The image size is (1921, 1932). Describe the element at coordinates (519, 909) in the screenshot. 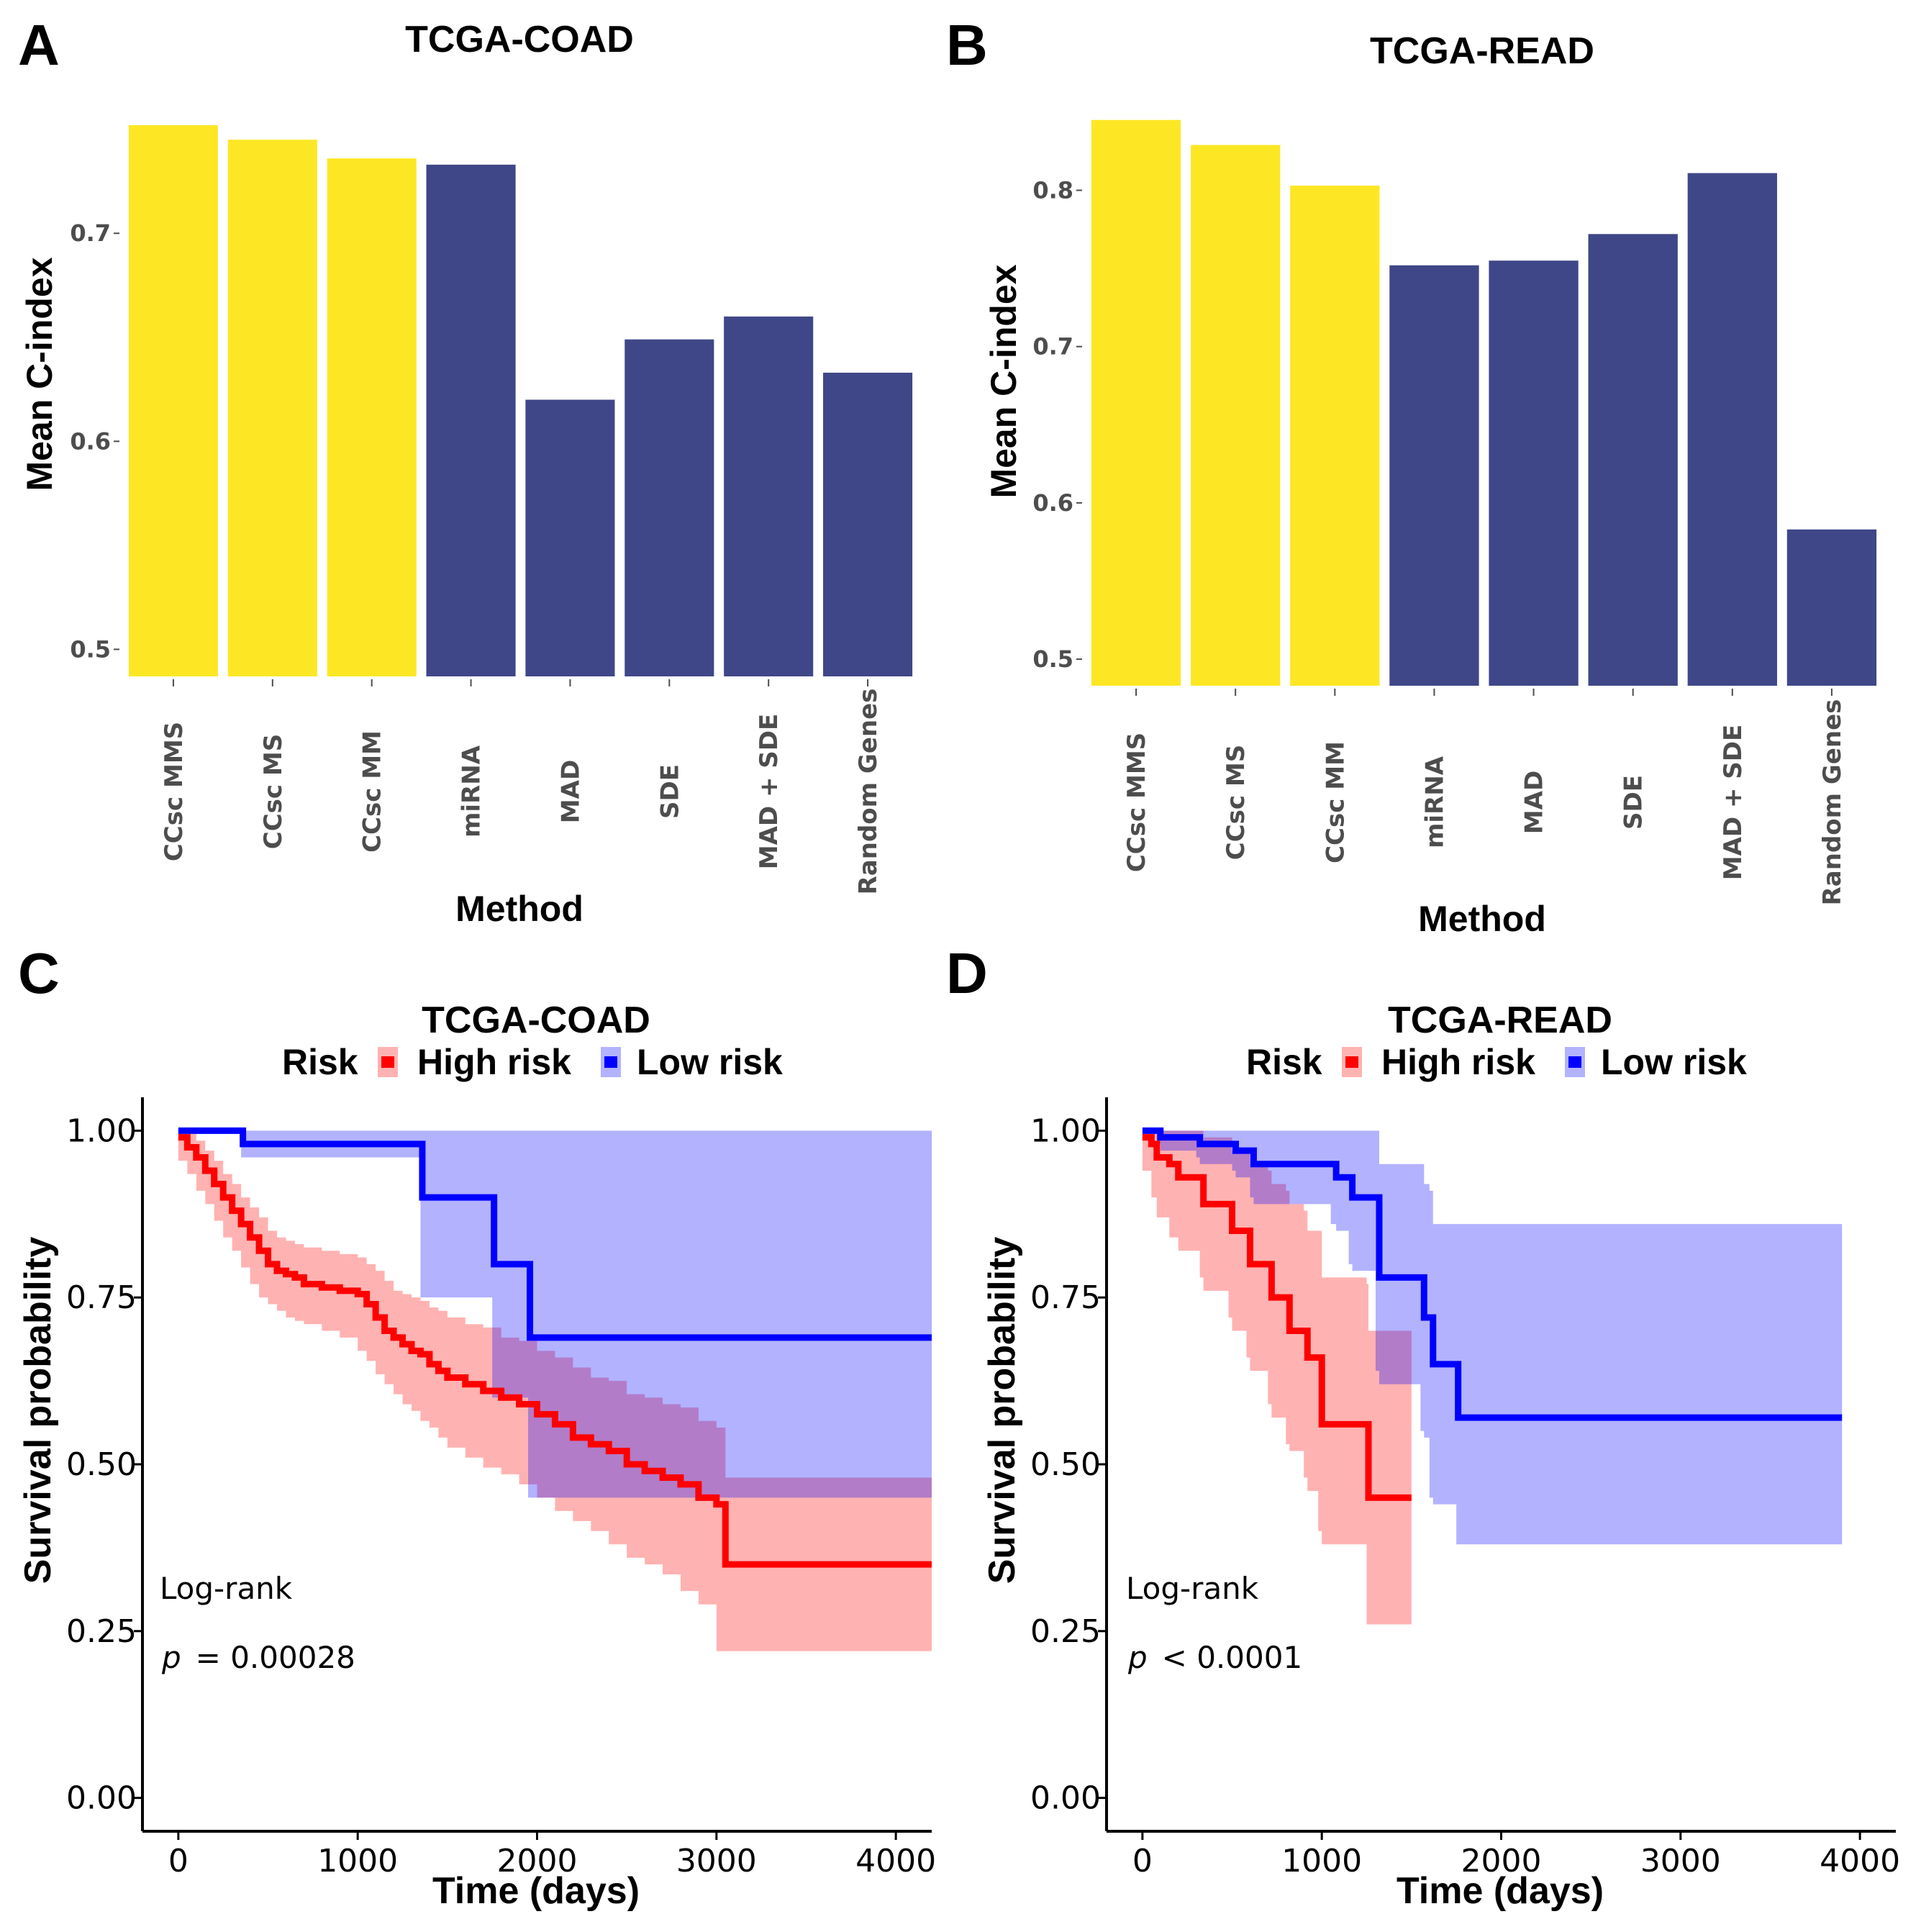

I see `panel-a-xlabel: Method` at that location.